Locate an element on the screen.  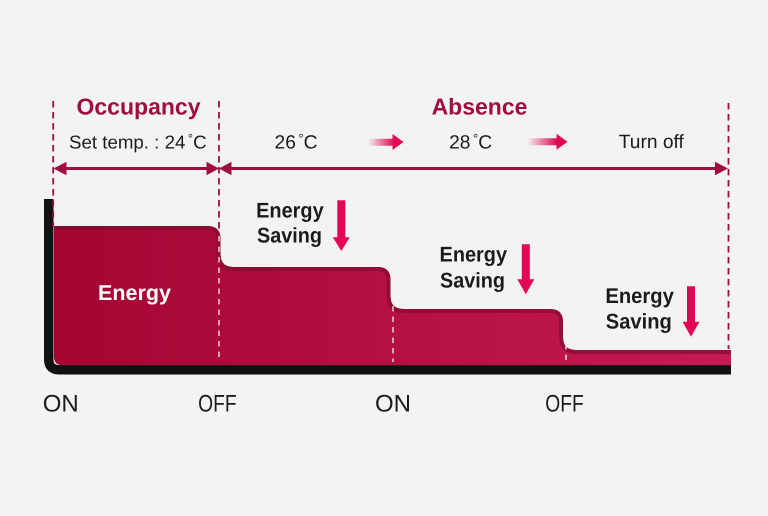
svg-text: Turn off is located at coordinates (652, 142).